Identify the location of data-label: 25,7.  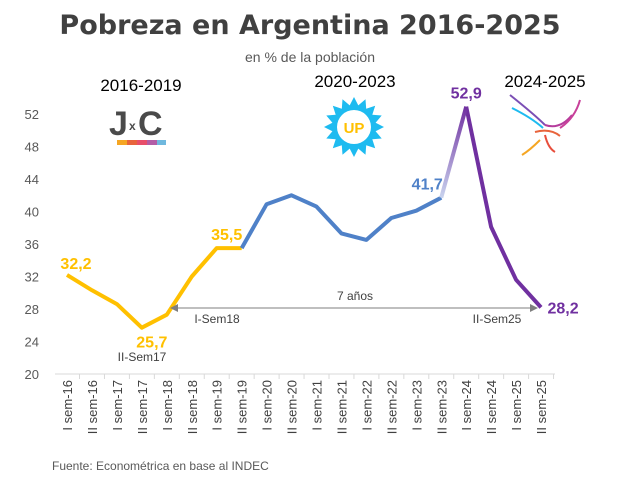
(151, 343).